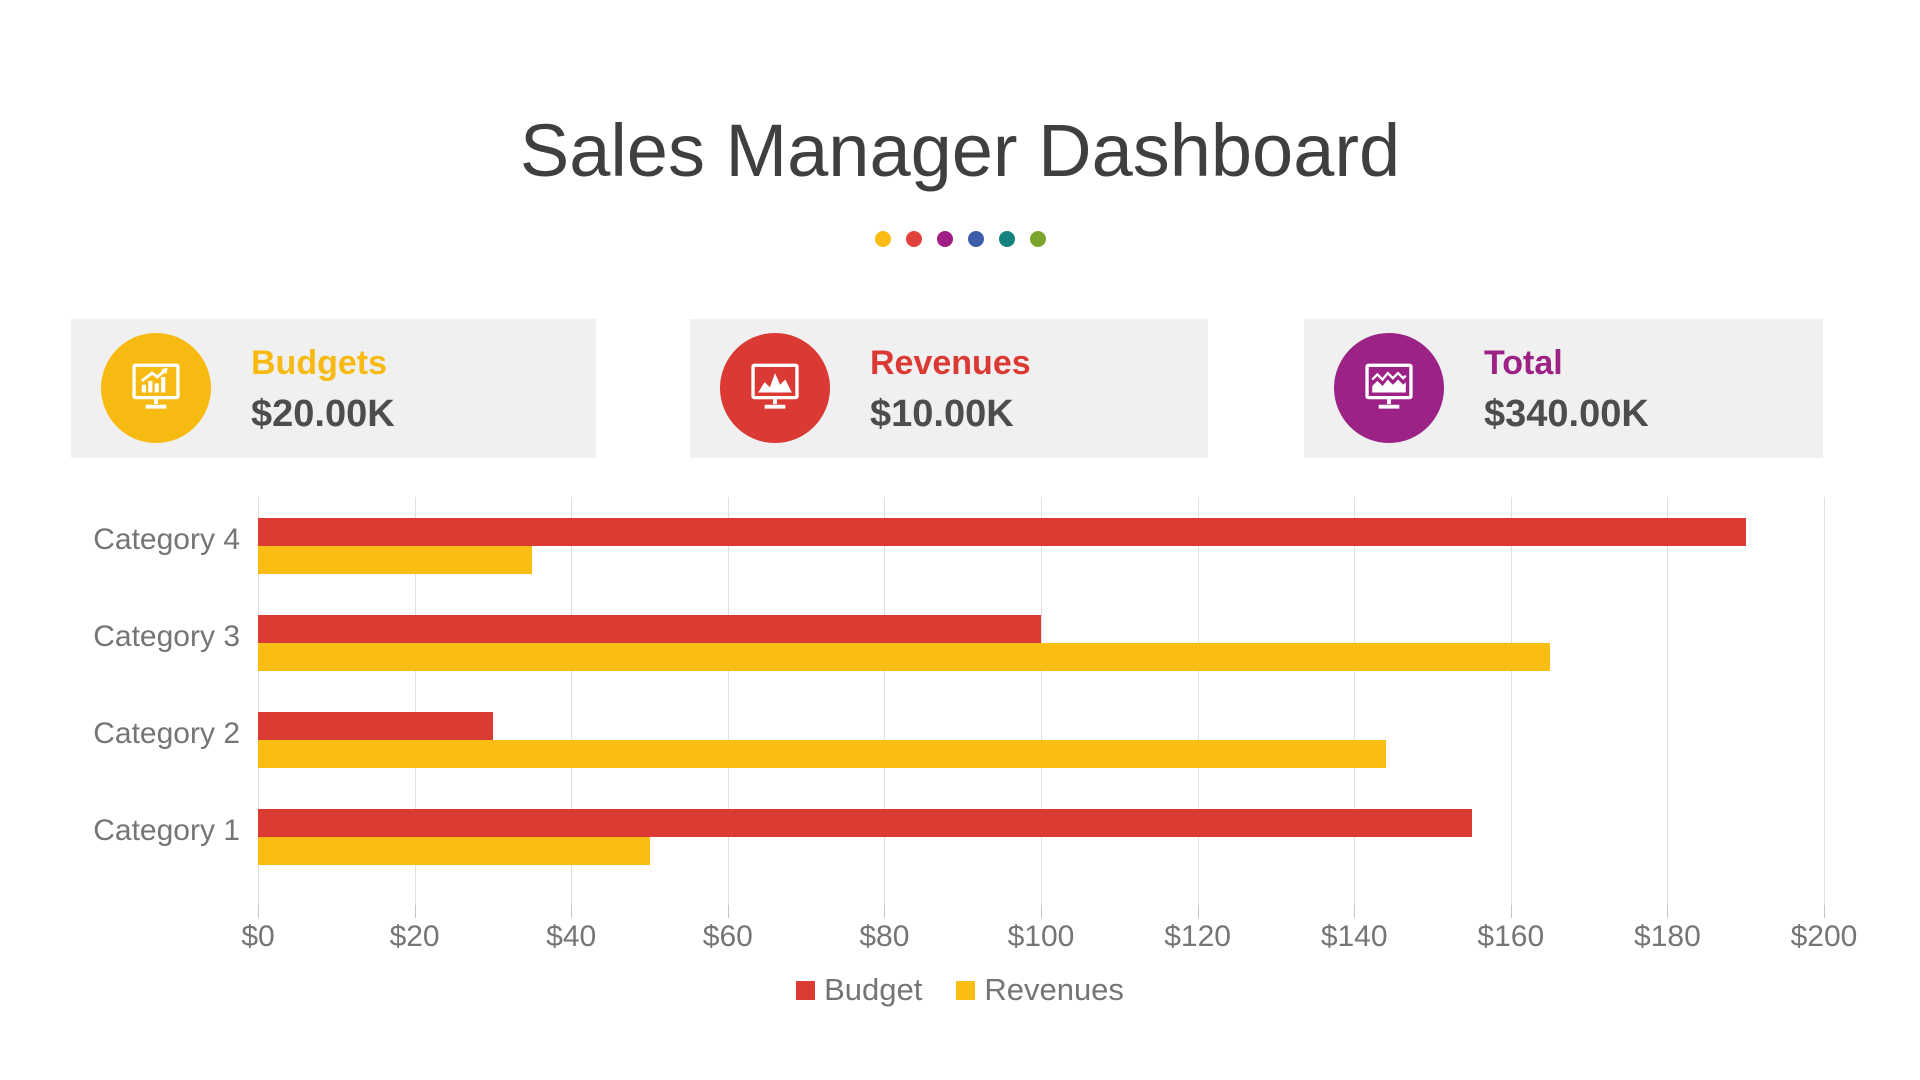 The width and height of the screenshot is (1920, 1080). What do you see at coordinates (1824, 936) in the screenshot?
I see `x-axis-tick-label: $200` at bounding box center [1824, 936].